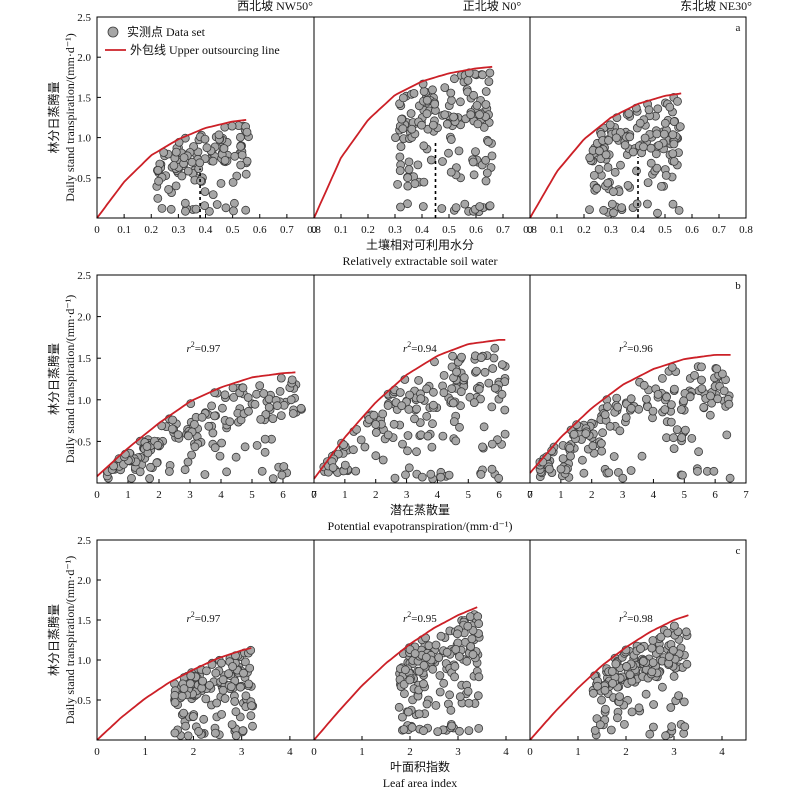 The height and width of the screenshot is (789, 800). I want to click on r-squared-label: r2=0.94, so click(420, 347).